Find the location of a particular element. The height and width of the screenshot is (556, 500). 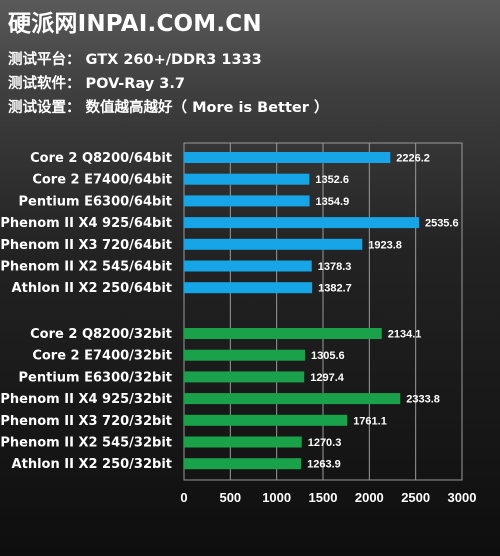

value-label: 1305.6 is located at coordinates (328, 356).